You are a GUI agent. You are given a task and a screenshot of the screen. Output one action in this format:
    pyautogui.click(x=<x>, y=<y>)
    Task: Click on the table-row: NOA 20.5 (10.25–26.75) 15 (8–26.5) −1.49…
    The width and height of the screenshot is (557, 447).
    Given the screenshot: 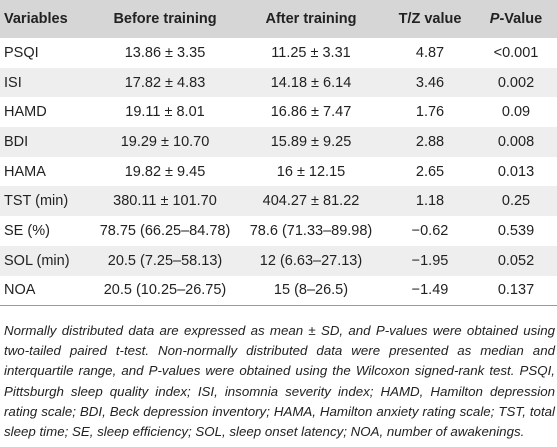 What is the action you would take?
    pyautogui.click(x=278, y=290)
    